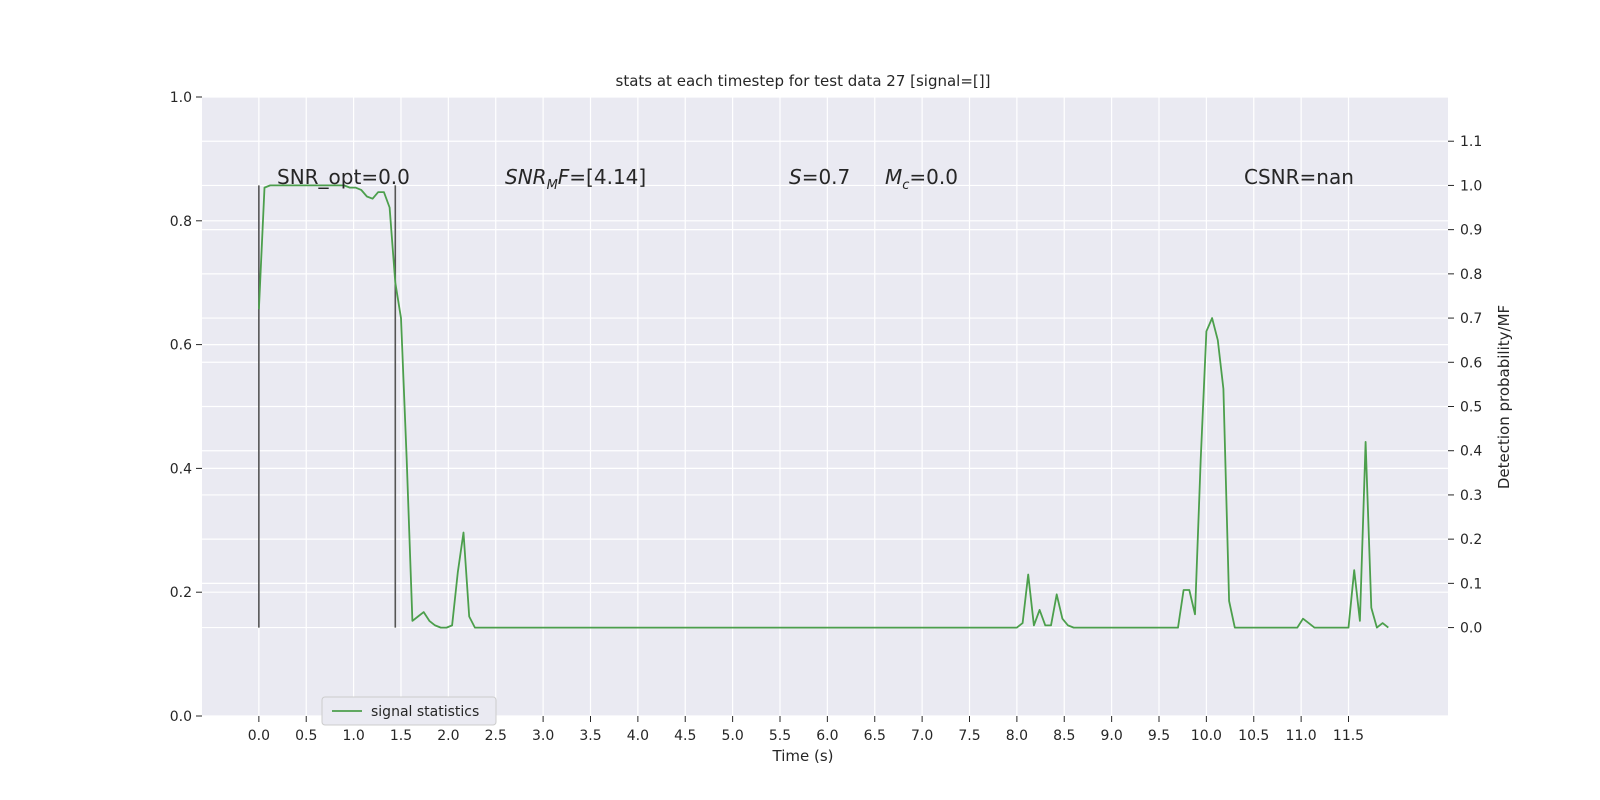 The width and height of the screenshot is (1600, 800). Describe the element at coordinates (181, 593) in the screenshot. I see `left-y-tick-label: 0.2` at that location.